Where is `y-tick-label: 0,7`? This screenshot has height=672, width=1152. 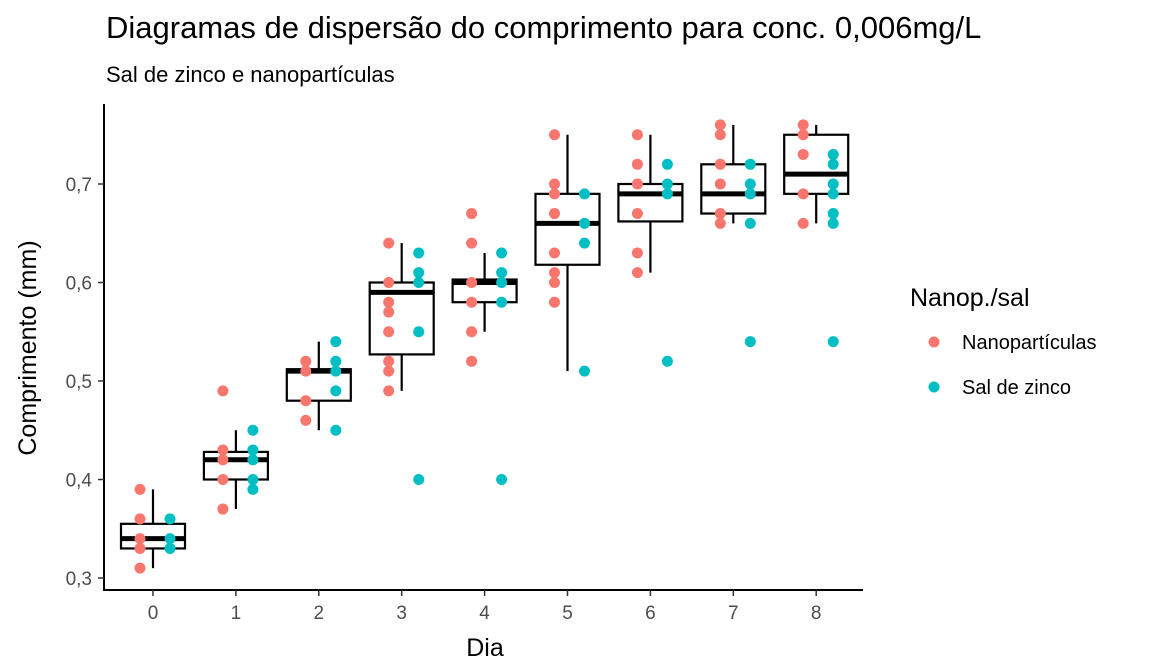
y-tick-label: 0,7 is located at coordinates (79, 185).